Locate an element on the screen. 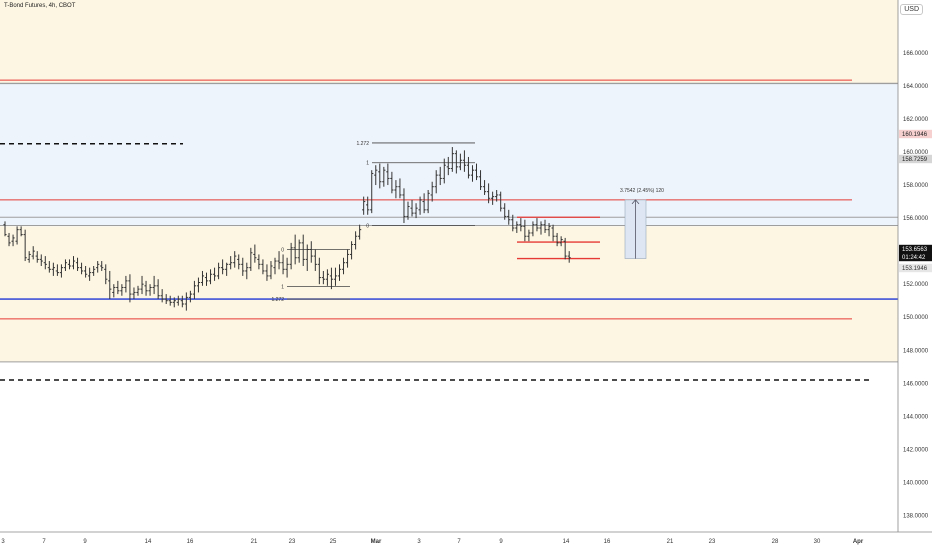 Image resolution: width=932 pixels, height=550 pixels. price-badge-label: 158.7259 is located at coordinates (915, 160).